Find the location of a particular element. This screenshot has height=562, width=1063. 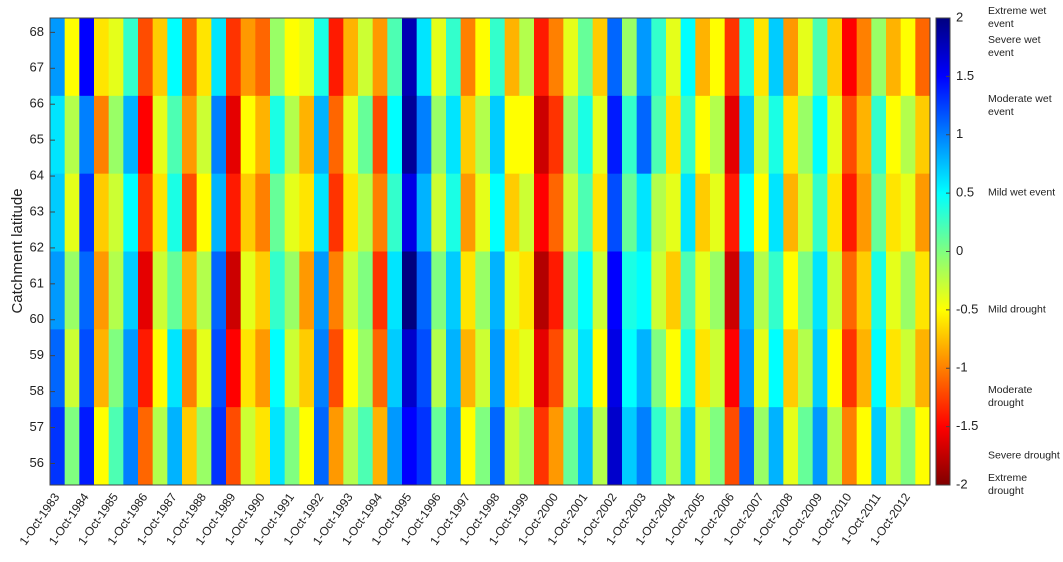

class-label: Mild wet event is located at coordinates (1022, 192).